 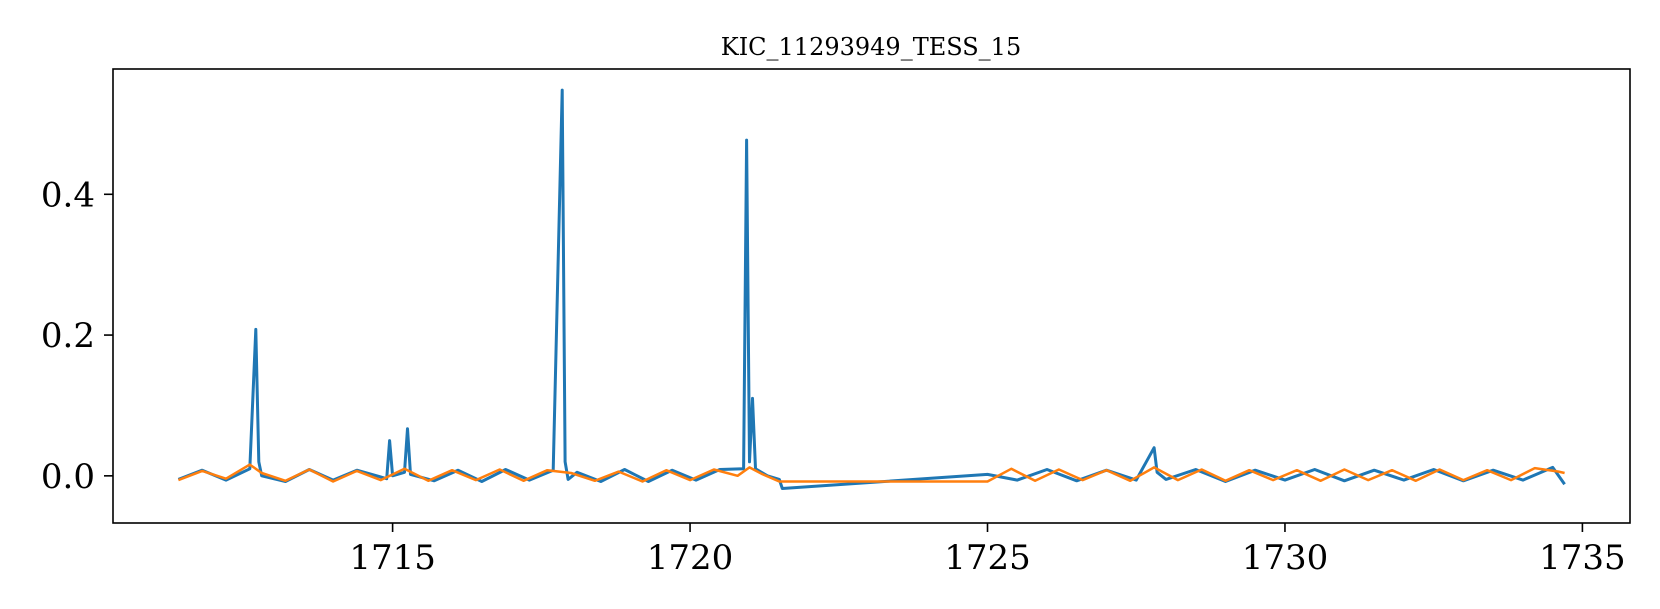 I want to click on y-axis: 0.0 0.2 0.4, so click(x=77, y=336).